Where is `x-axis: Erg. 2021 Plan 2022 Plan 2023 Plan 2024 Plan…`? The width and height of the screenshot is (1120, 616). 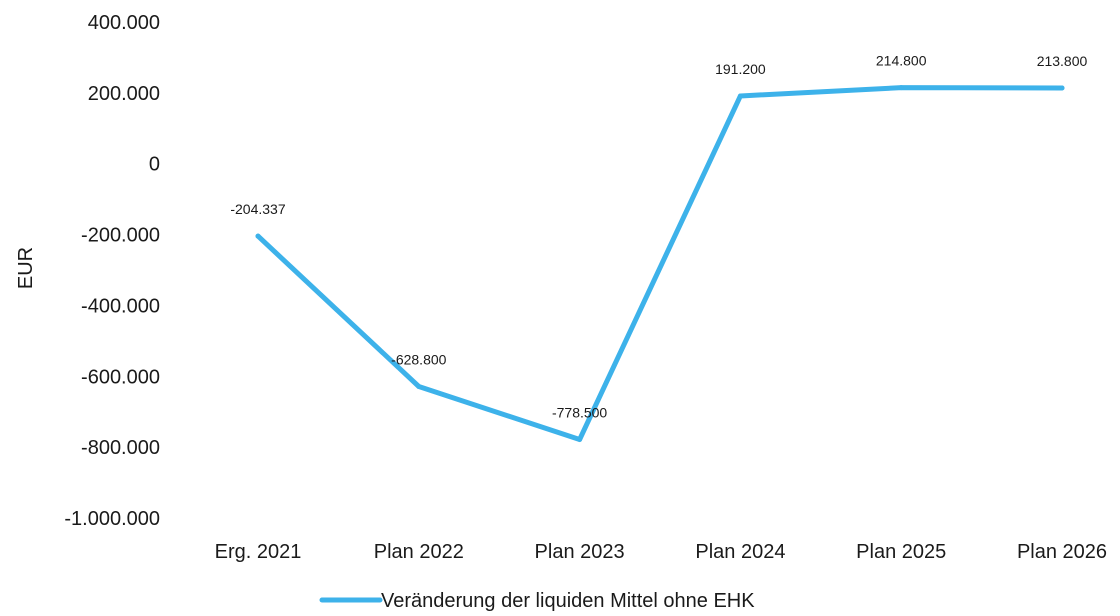 x-axis: Erg. 2021 Plan 2022 Plan 2023 Plan 2024 Plan… is located at coordinates (661, 552).